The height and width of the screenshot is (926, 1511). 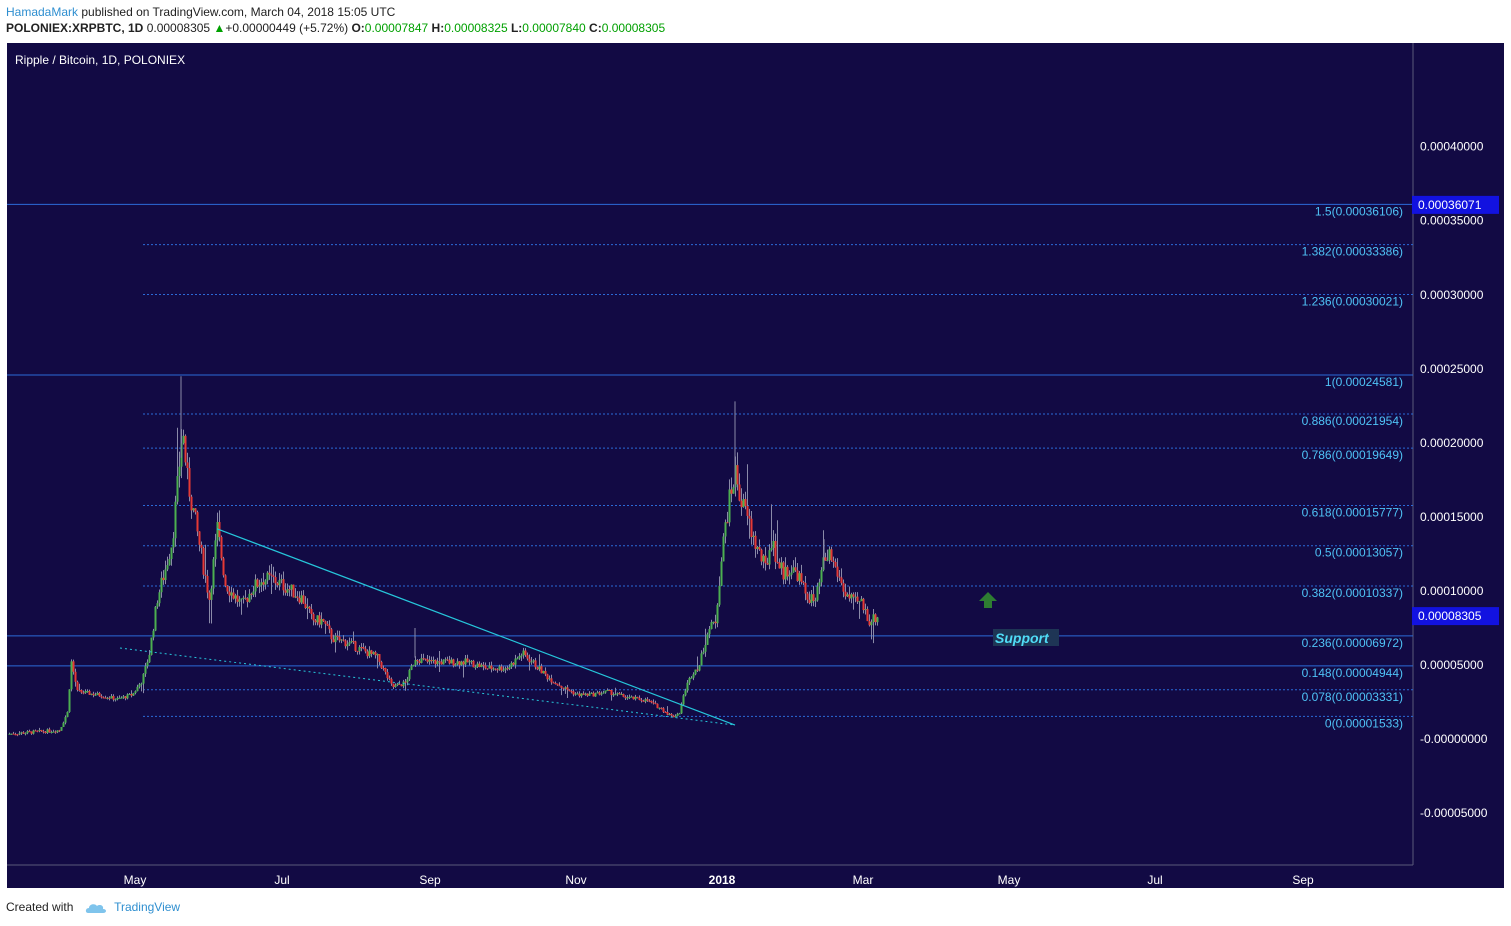 I want to click on created-with-text: Created with, so click(x=40, y=907).